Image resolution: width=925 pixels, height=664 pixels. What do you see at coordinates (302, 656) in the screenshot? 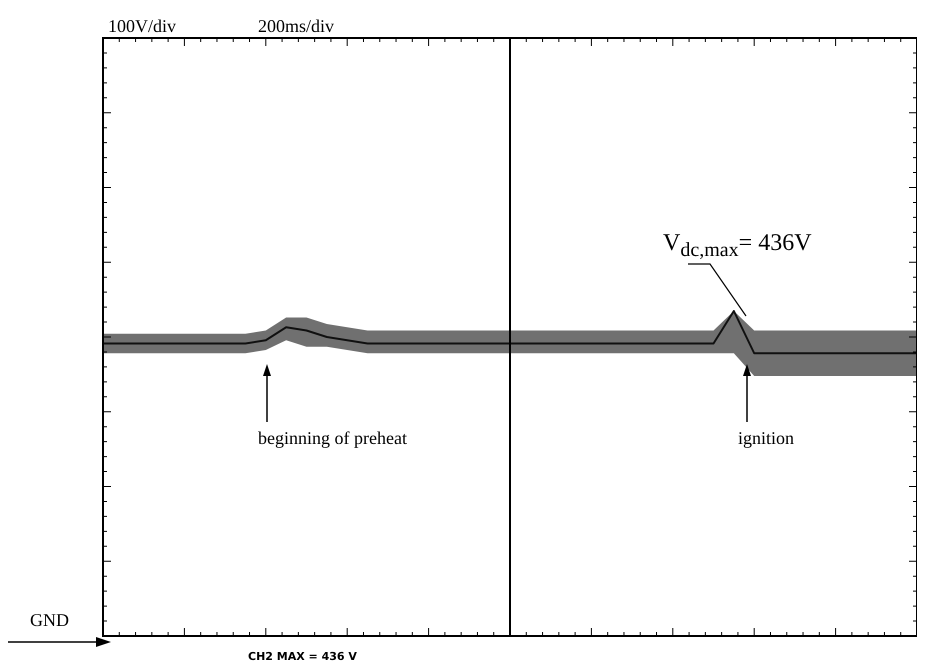
I see `text: CH2 MAX = 436 V` at bounding box center [302, 656].